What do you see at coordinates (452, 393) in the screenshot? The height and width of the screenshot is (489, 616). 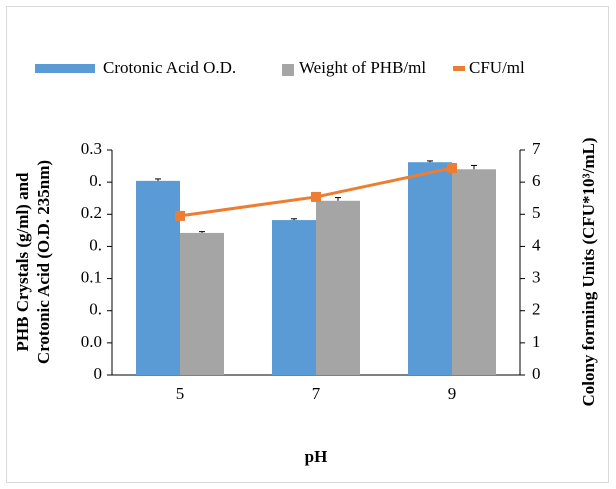 I see `x-tick-label: 9` at bounding box center [452, 393].